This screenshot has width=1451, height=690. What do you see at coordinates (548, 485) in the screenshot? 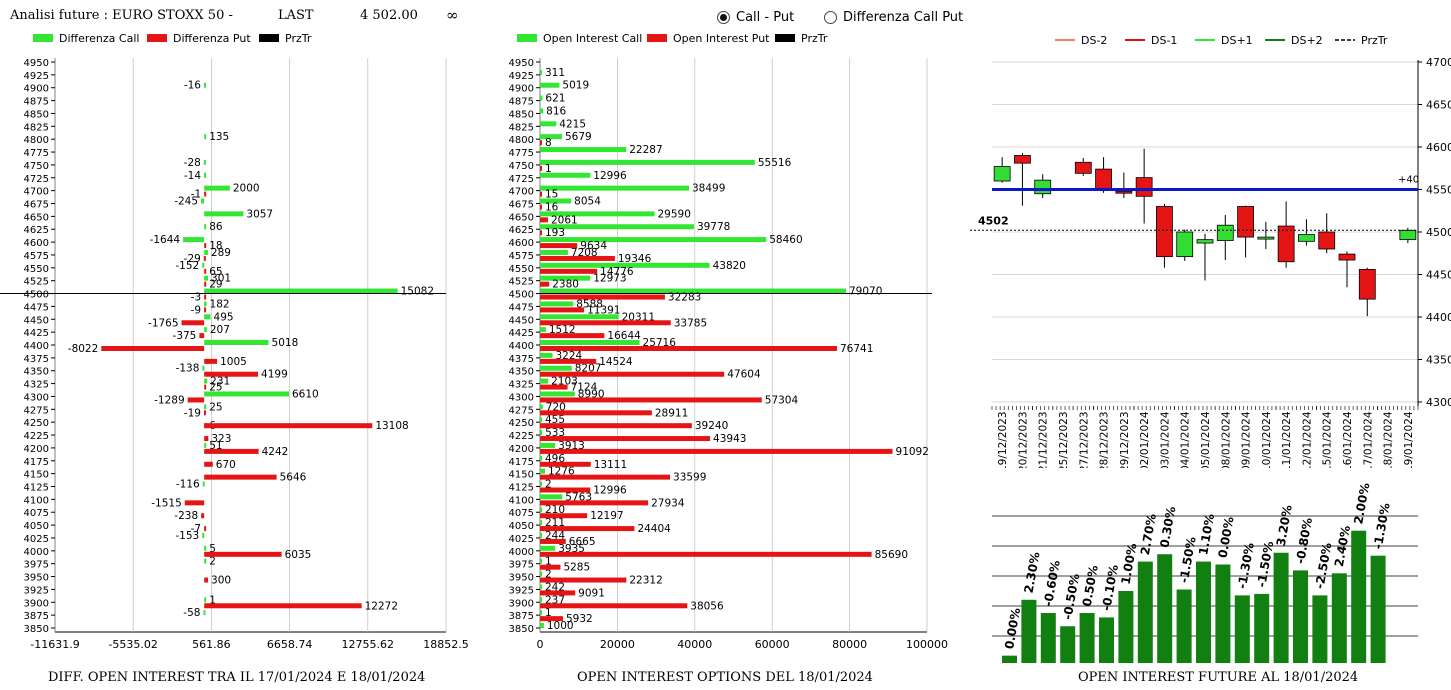
I see `bar-value-label: 2` at bounding box center [548, 485].